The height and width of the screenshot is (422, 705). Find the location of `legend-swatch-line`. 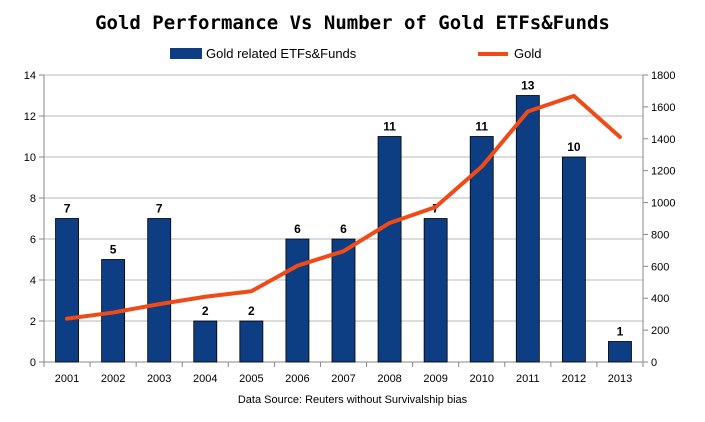

legend-swatch-line is located at coordinates (493, 53).